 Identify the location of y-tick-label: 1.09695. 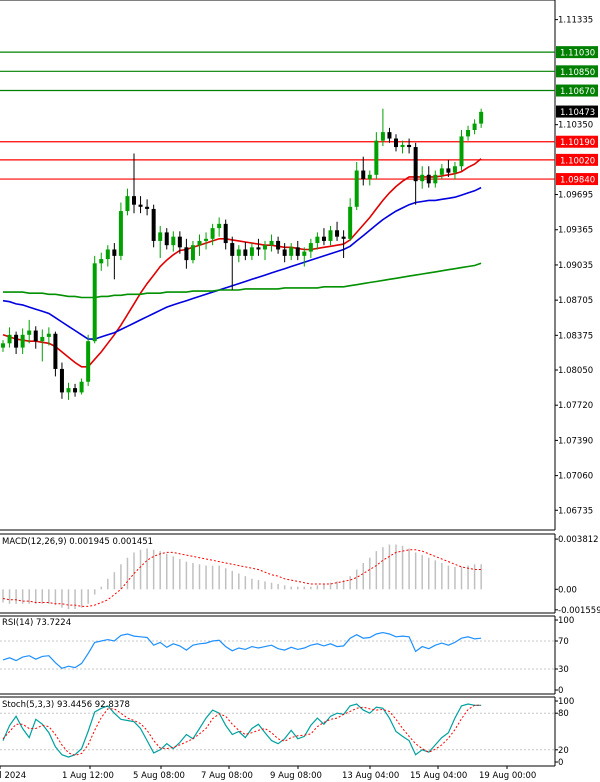
(575, 196).